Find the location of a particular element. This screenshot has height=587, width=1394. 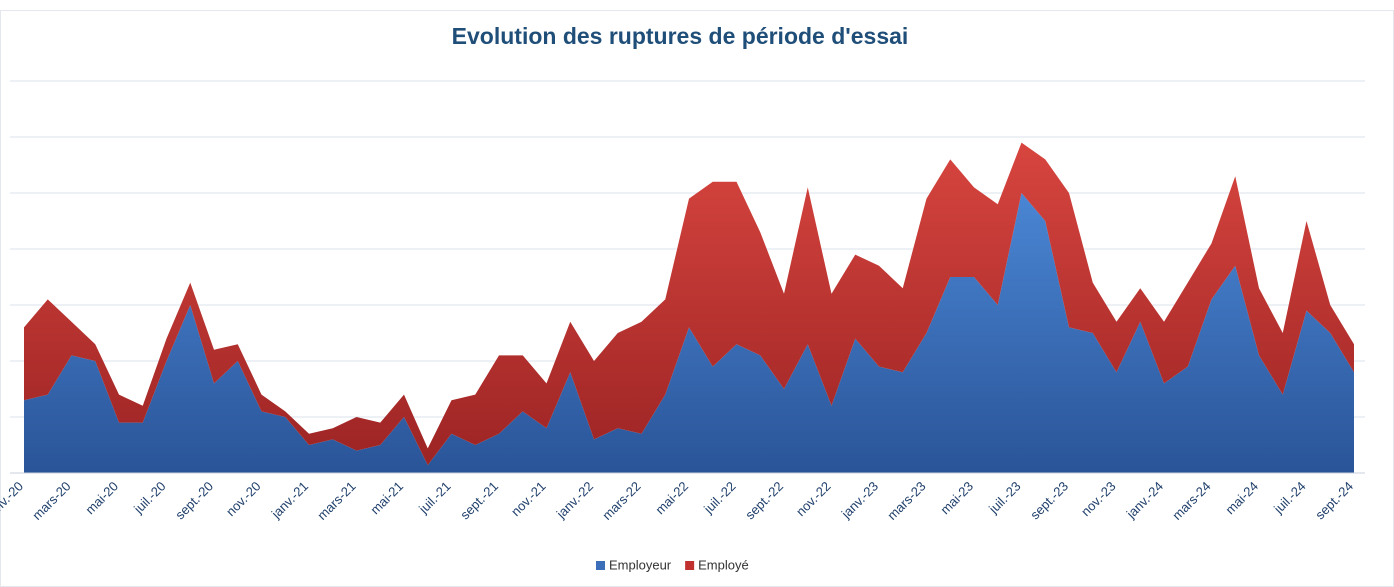

x-tick-label: nov.-20 is located at coordinates (243, 499).